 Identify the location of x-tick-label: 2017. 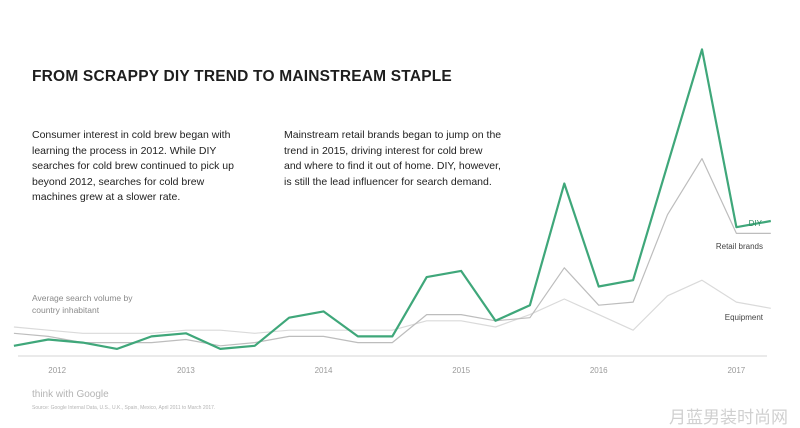
(736, 370).